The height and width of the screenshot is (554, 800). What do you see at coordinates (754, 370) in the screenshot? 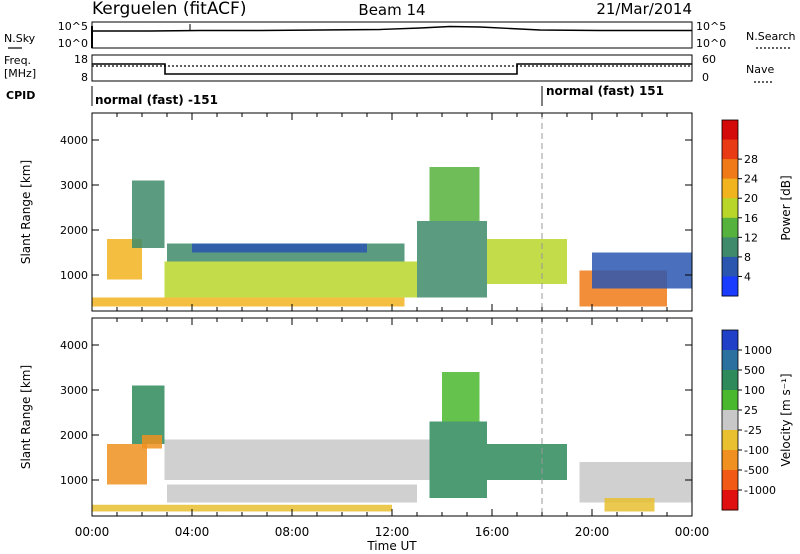
I see `velocity-colorbar-tick-label-1: 500` at bounding box center [754, 370].